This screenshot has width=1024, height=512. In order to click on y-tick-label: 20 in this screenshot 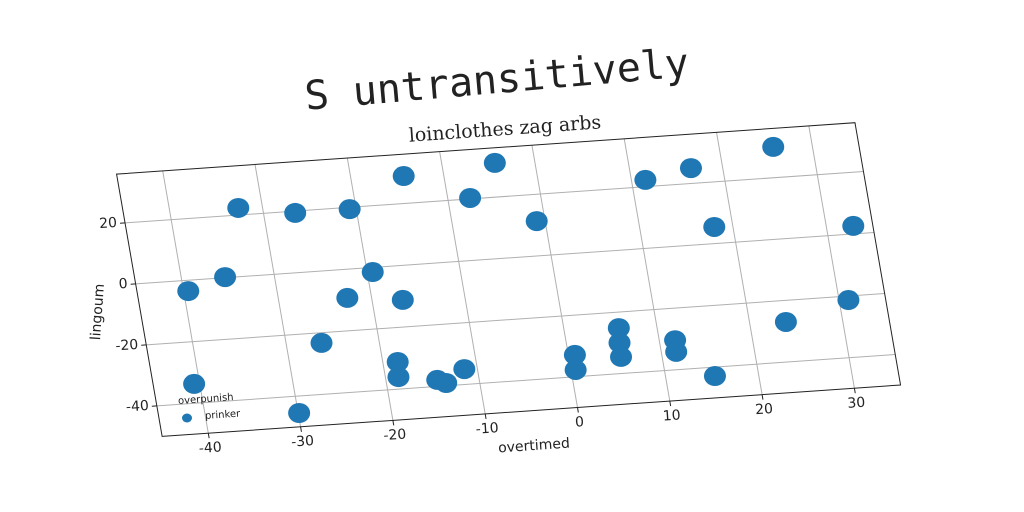, I will do `click(108, 223)`.